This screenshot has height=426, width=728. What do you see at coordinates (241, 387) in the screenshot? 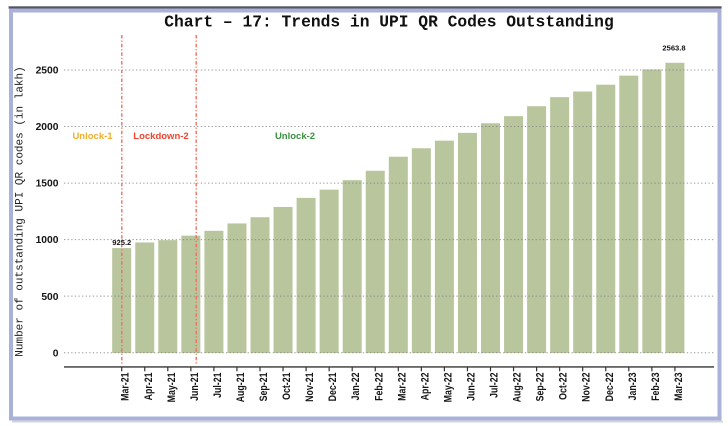
I see `svg-text: Aug-21` at bounding box center [241, 387].